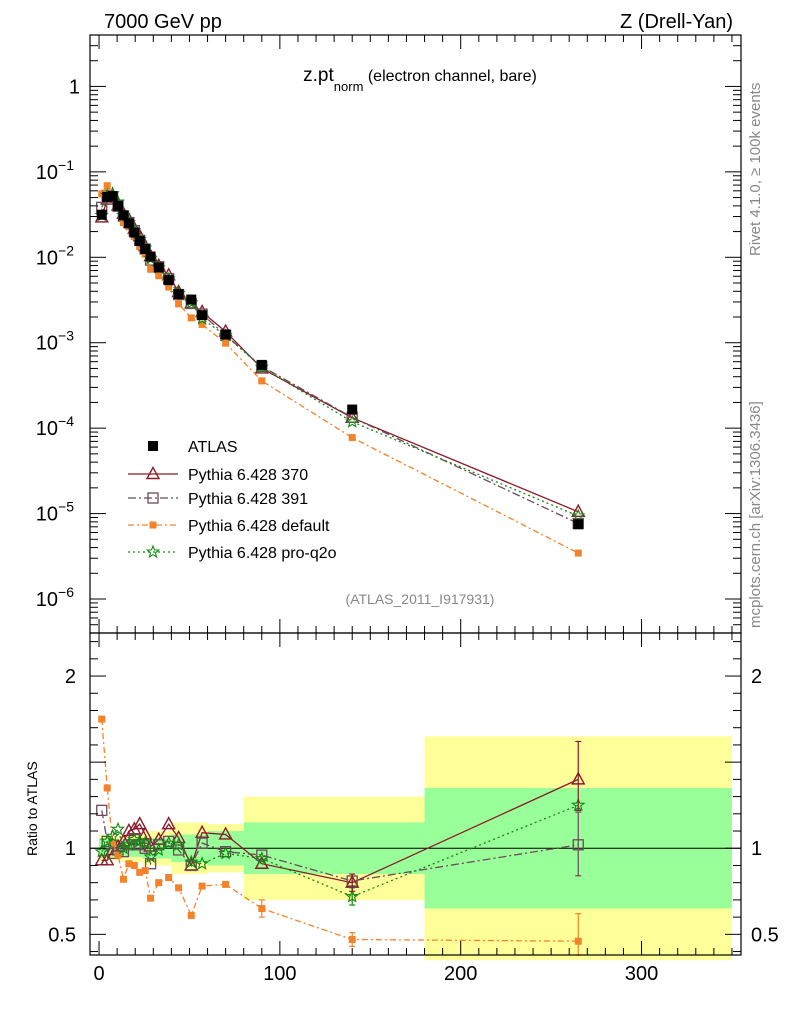 Image resolution: width=786 pixels, height=1024 pixels. I want to click on plot-title-suffix: (electron channel, bare), so click(449, 76).